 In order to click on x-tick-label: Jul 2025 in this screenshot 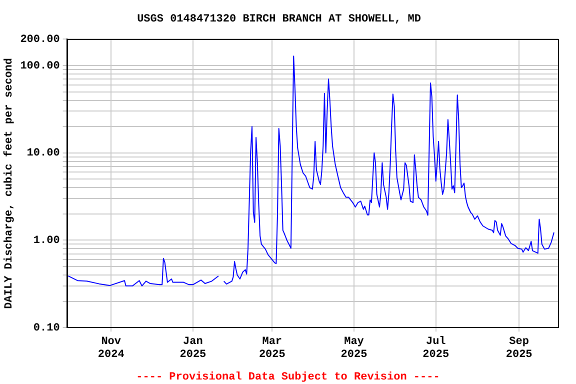, I will do `click(436, 349)`.